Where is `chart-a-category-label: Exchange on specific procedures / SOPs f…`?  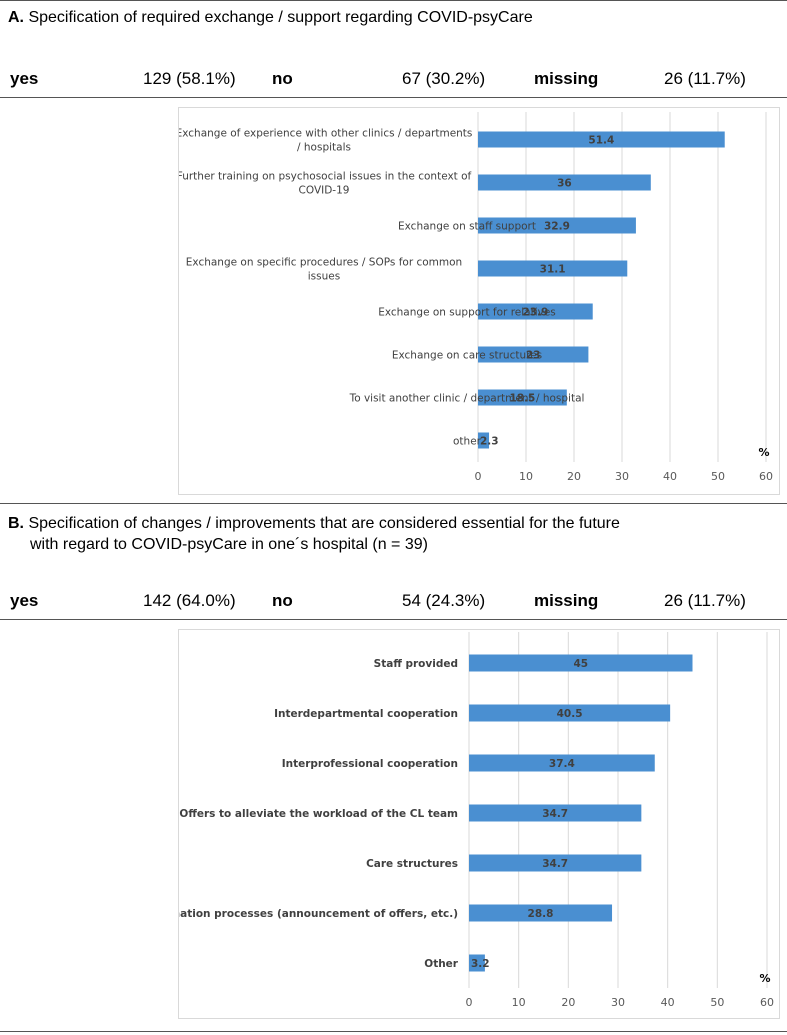 chart-a-category-label: Exchange on specific procedures / SOPs f… is located at coordinates (324, 270).